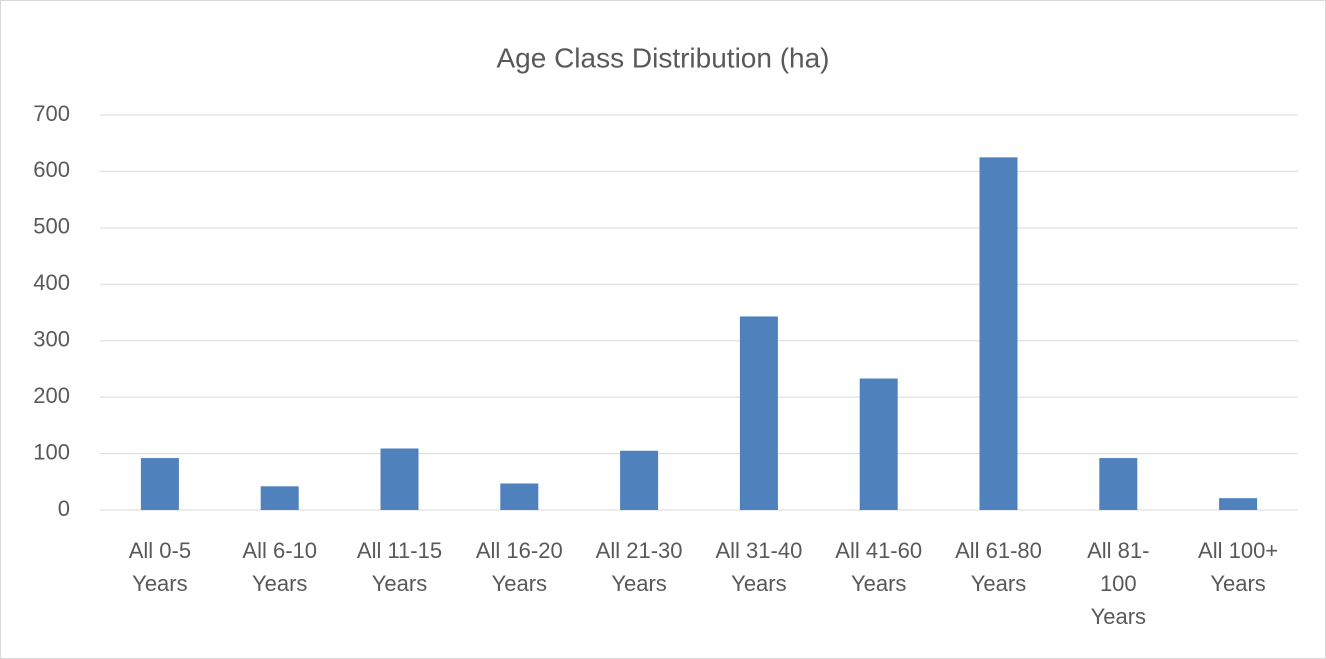 This screenshot has width=1326, height=659. Describe the element at coordinates (279, 567) in the screenshot. I see `x-tick-label: All 6-10 Years` at that location.